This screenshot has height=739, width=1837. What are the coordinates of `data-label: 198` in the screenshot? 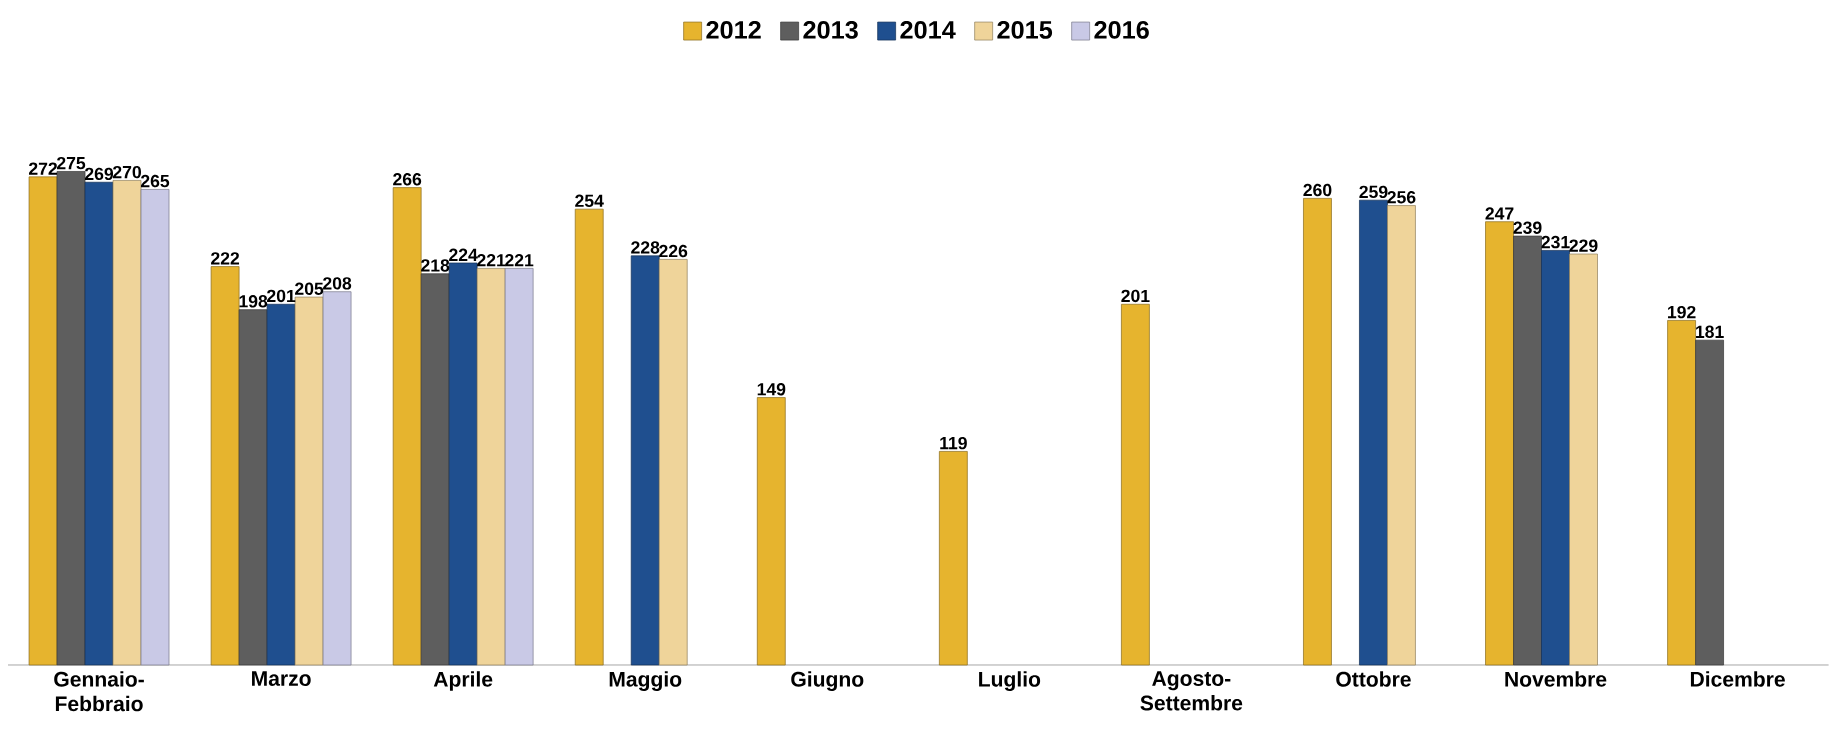 It's located at (253, 301).